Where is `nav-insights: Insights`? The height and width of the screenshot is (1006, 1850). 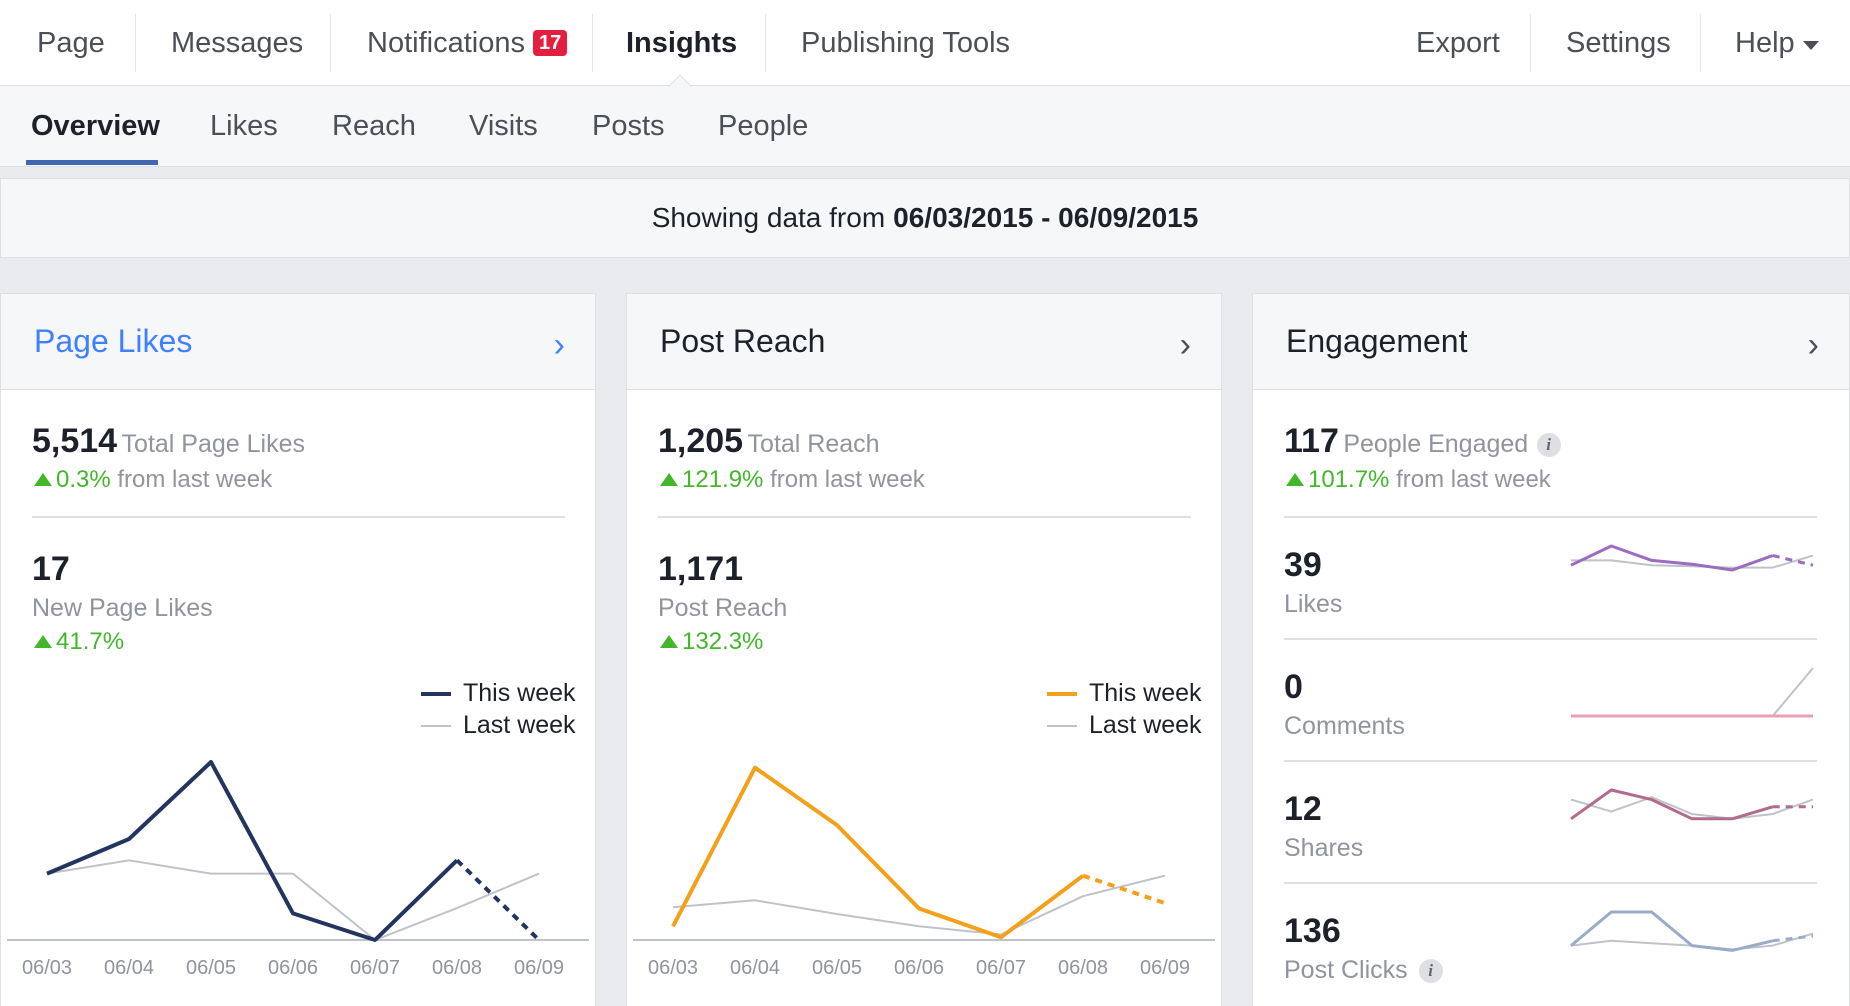 nav-insights: Insights is located at coordinates (682, 42).